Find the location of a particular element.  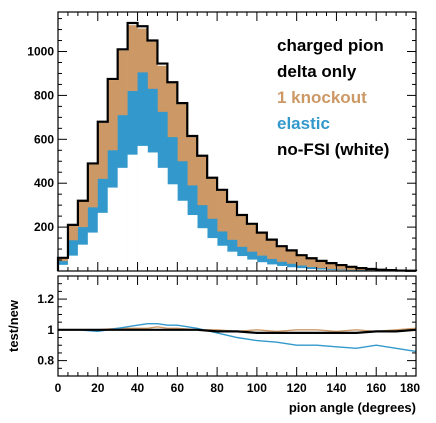

bar-no-fsi-white--26 is located at coordinates (321, 270).